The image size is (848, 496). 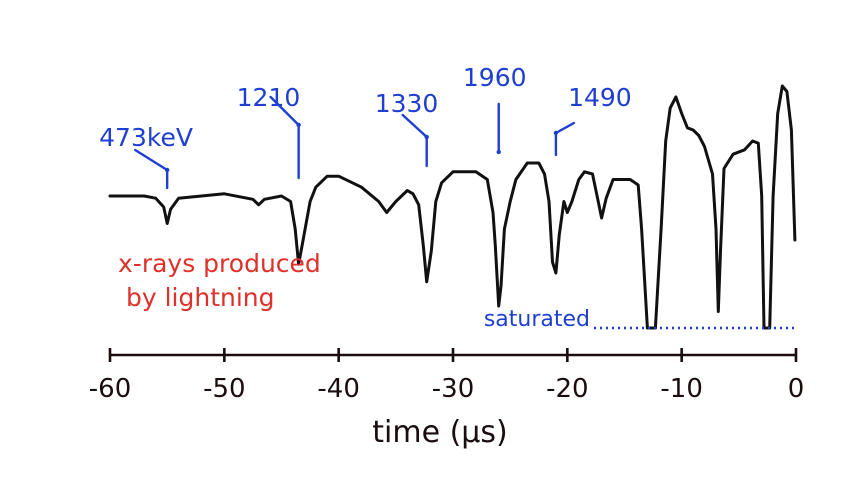 What do you see at coordinates (537, 319) in the screenshot?
I see `saturation-label: saturated` at bounding box center [537, 319].